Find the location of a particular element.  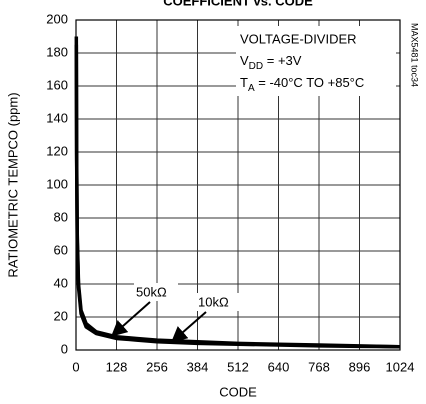

y-tick-label: 20 is located at coordinates (61, 315).